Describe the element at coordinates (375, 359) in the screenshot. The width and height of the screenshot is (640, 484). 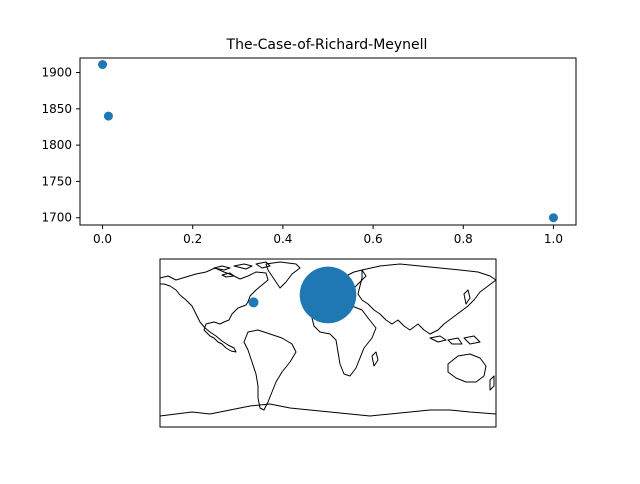
I see `coastline-madagascar` at that location.